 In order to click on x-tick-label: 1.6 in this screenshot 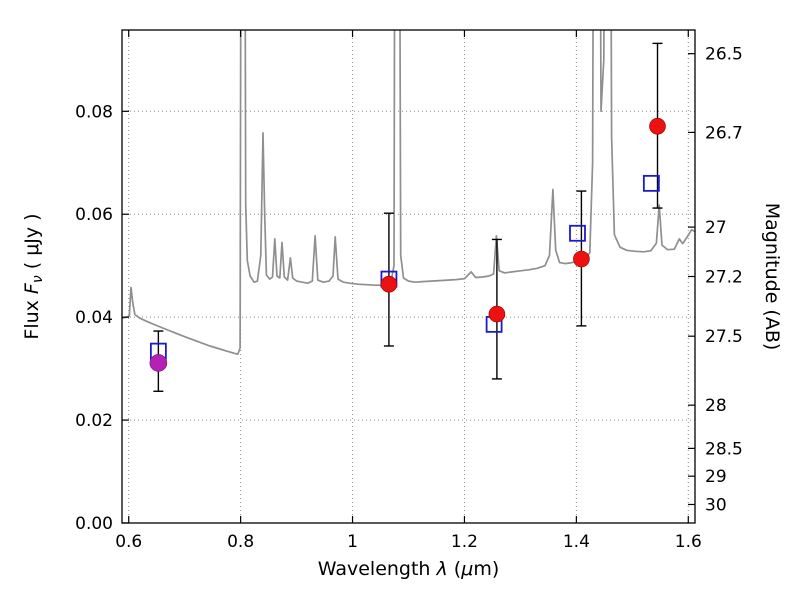, I will do `click(688, 542)`.